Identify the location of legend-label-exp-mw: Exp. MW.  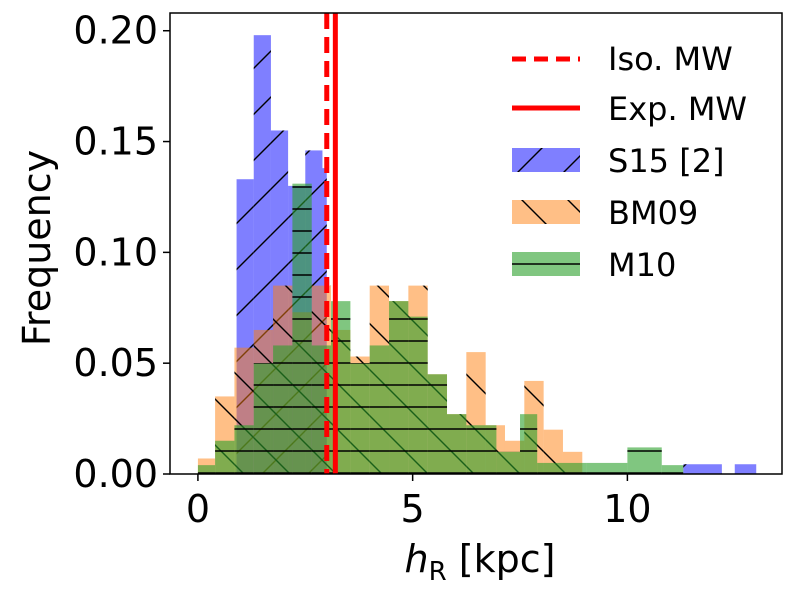
(677, 109).